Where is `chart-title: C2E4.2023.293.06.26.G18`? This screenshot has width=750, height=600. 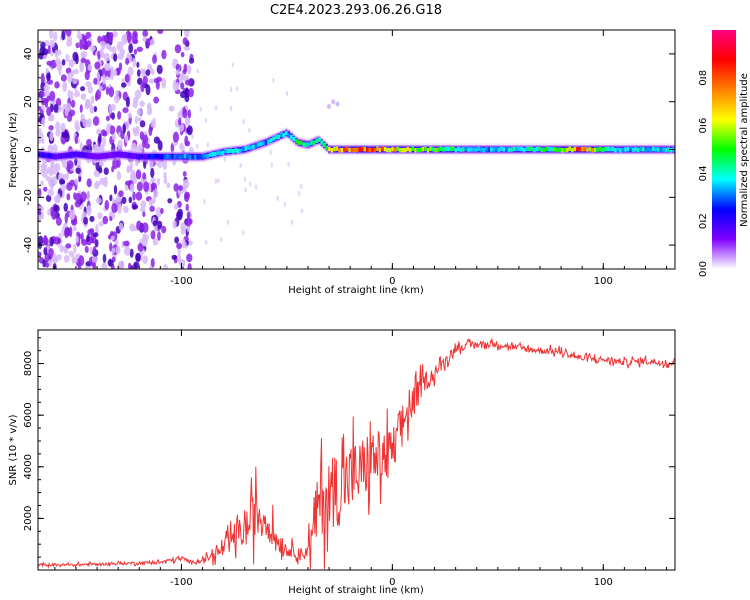
chart-title: C2E4.2023.293.06.26.G18 is located at coordinates (356, 10).